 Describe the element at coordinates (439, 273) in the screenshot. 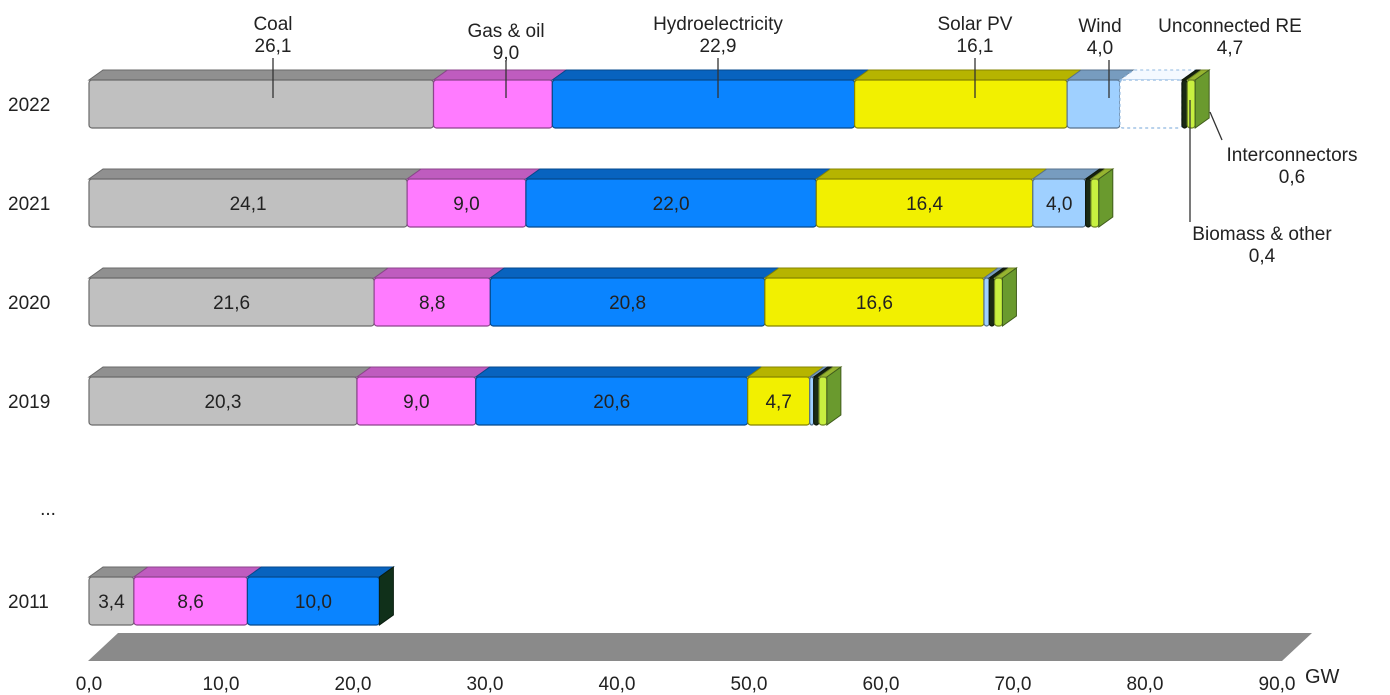

I see `bar-gas-oil-2020-top` at that location.